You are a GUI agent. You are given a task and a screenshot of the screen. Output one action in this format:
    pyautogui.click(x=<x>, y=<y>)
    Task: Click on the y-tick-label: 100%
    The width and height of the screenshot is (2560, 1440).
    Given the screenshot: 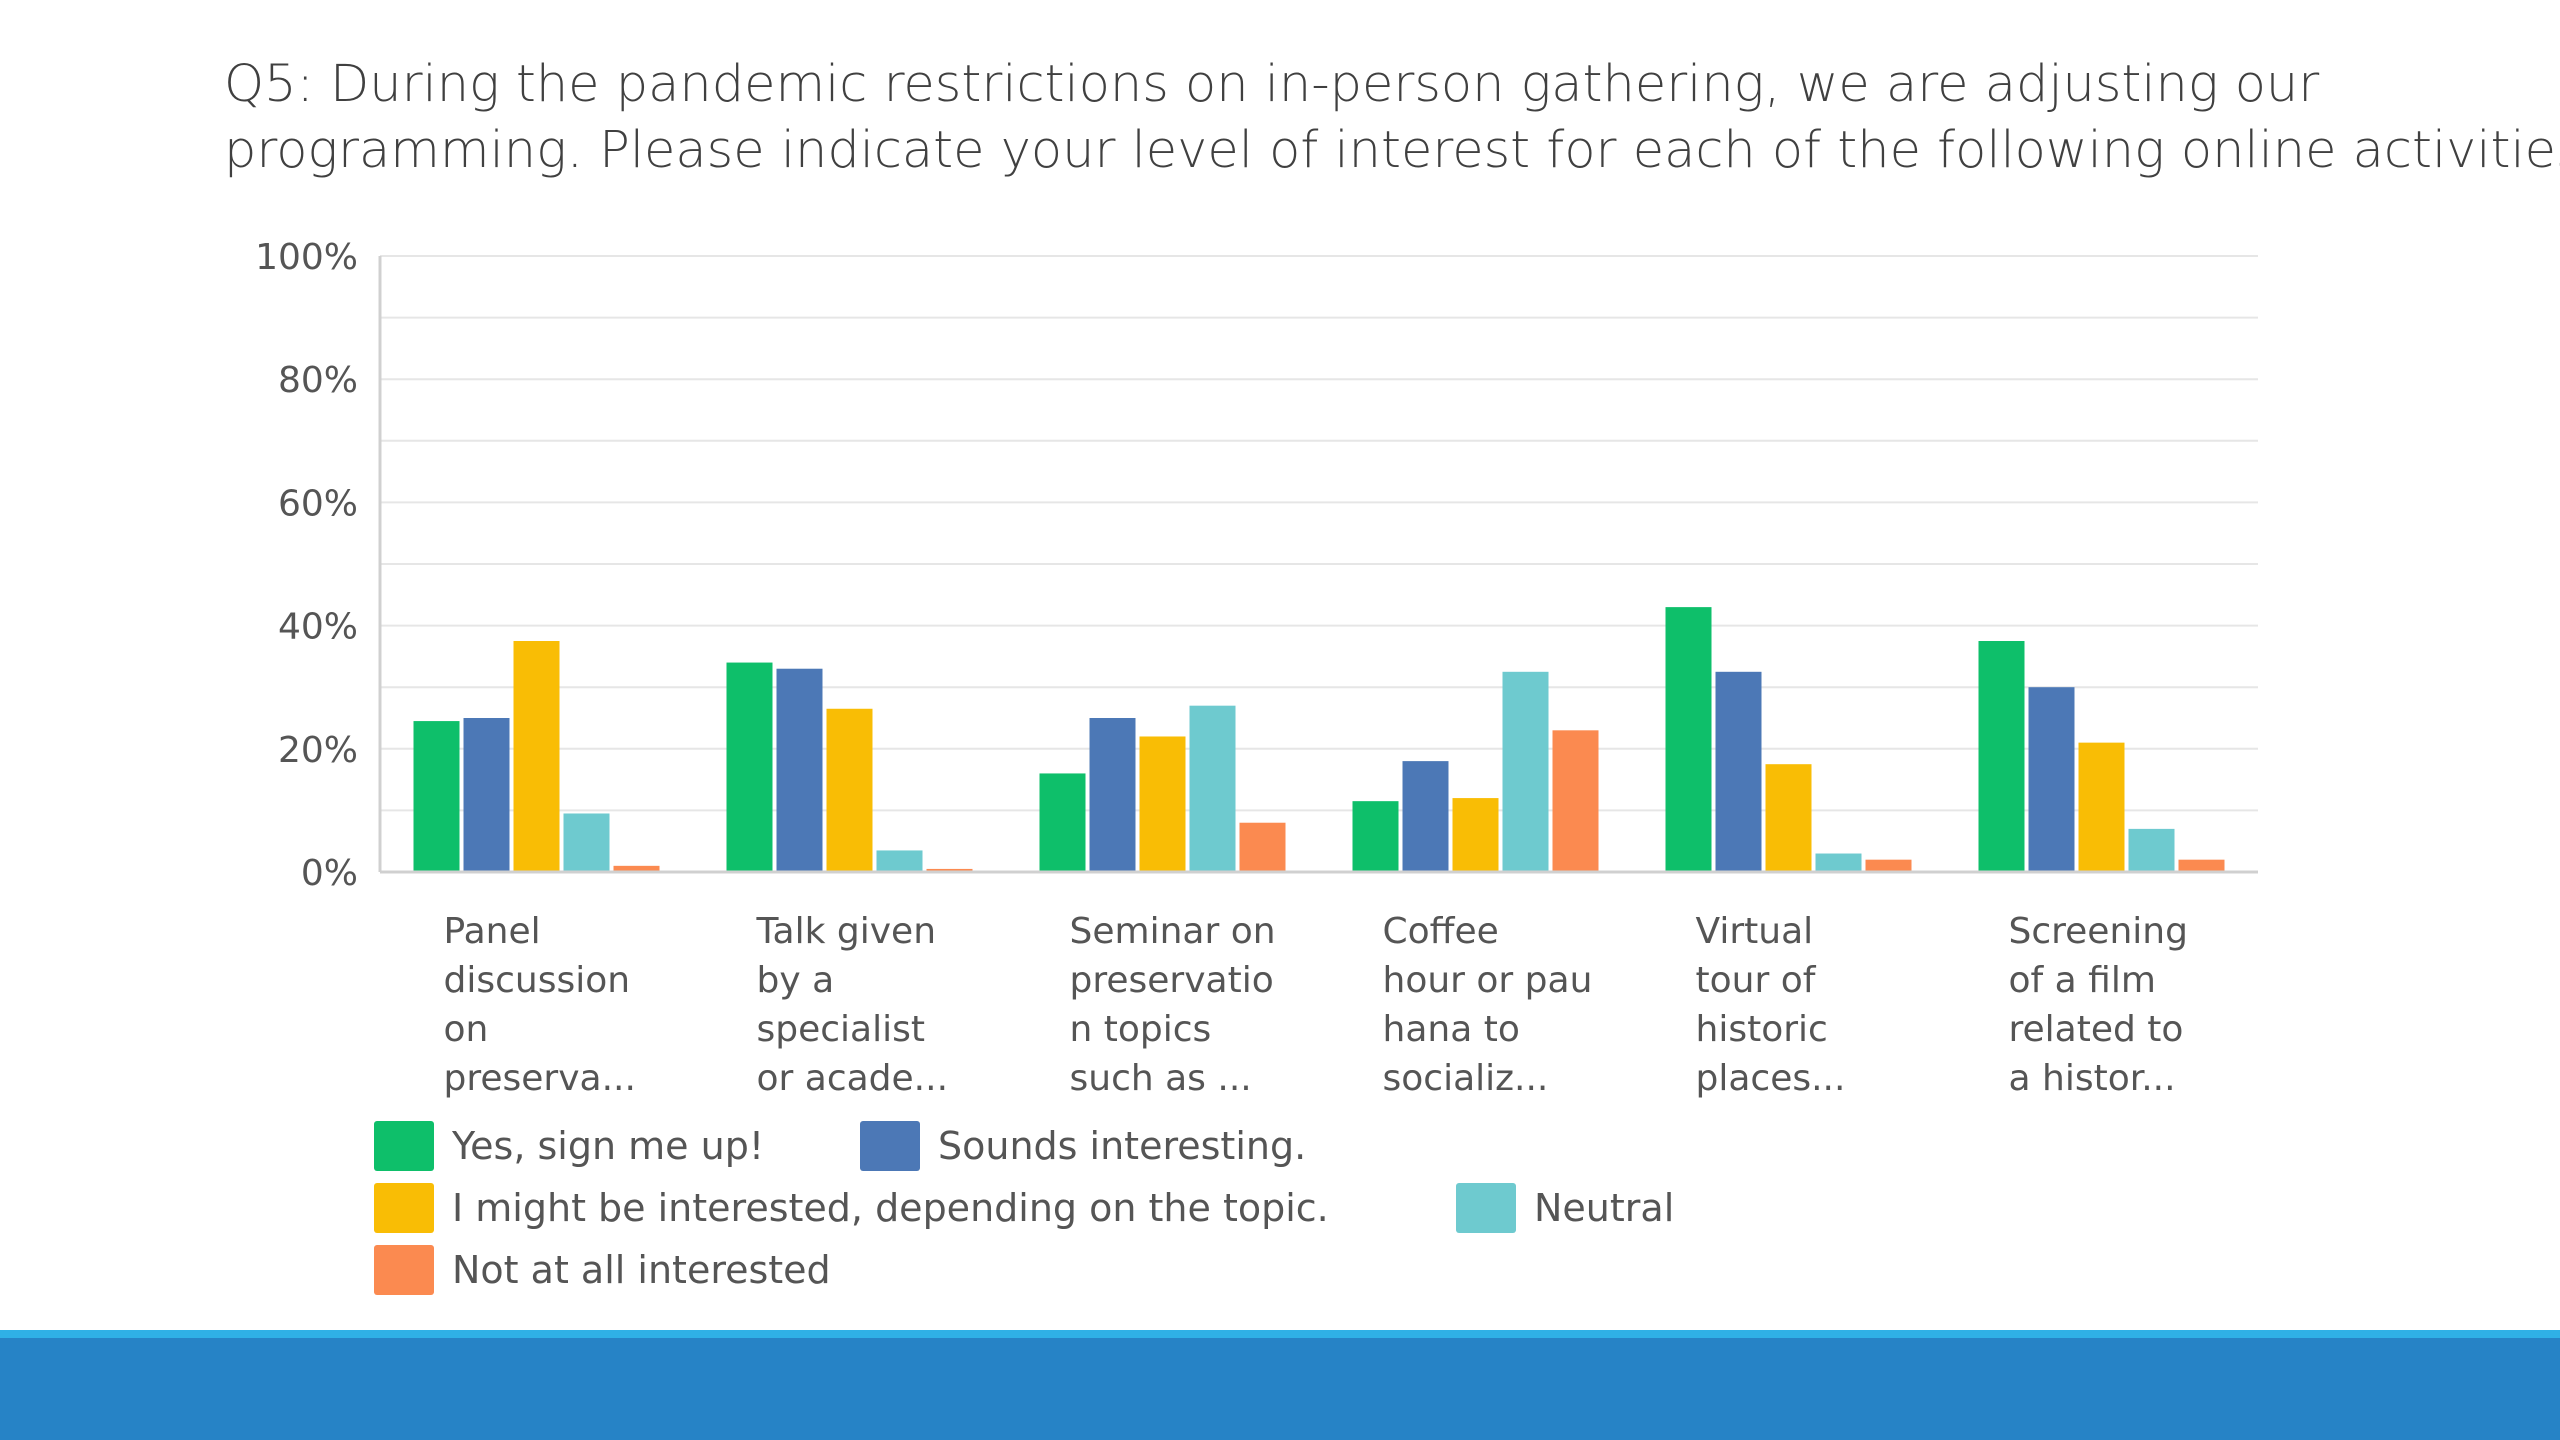 What is the action you would take?
    pyautogui.click(x=306, y=257)
    